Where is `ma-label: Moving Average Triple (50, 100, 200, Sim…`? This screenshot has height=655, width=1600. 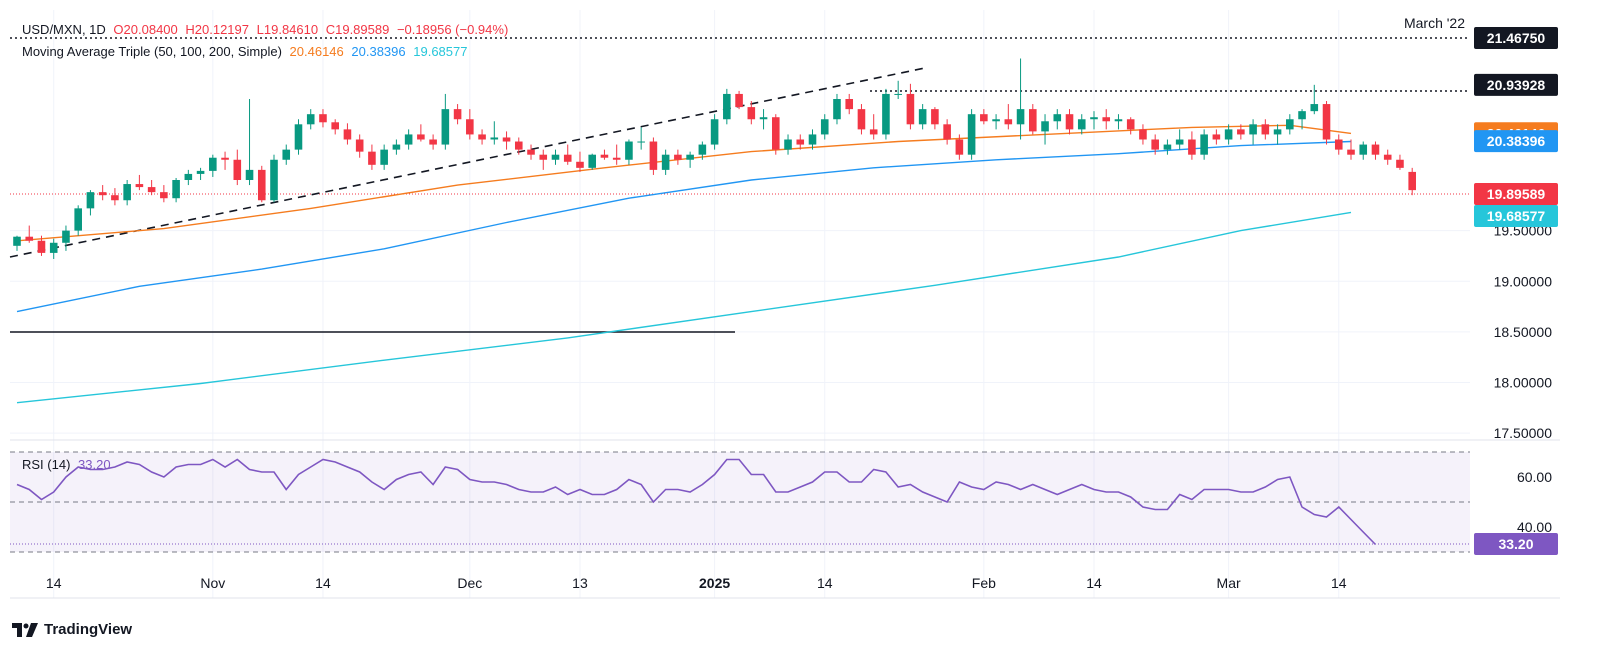
ma-label: Moving Average Triple (50, 100, 200, Sim… is located at coordinates (152, 51).